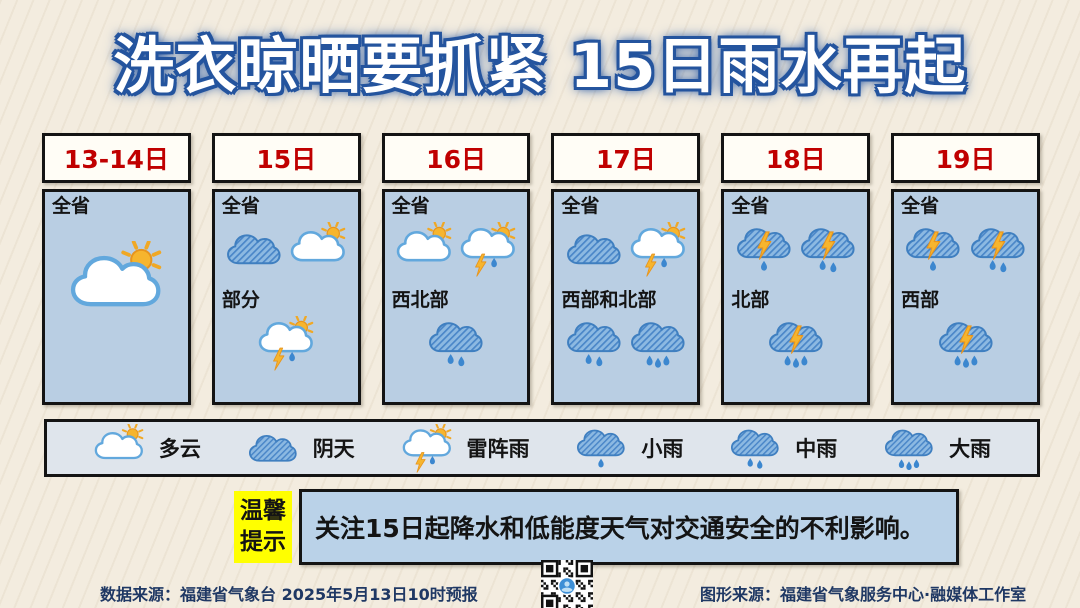 This screenshot has width=1080, height=608. What do you see at coordinates (240, 299) in the screenshot?
I see `region-label: 部分` at bounding box center [240, 299].